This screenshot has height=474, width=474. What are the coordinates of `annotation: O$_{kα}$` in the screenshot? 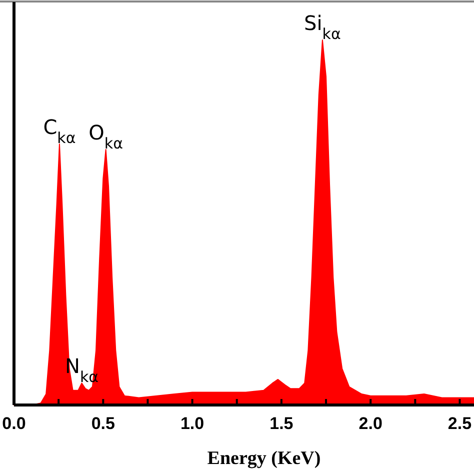 It's located at (106, 136).